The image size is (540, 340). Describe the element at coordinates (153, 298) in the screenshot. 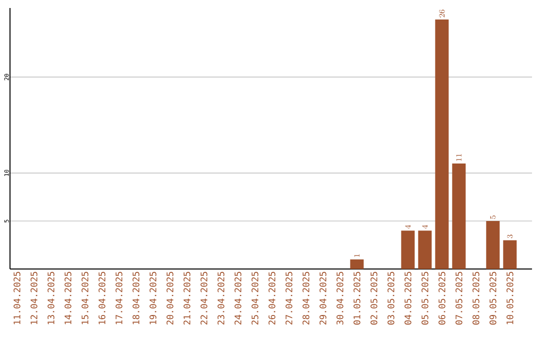

I see `x-tick-label: 19.04.2025` at that location.